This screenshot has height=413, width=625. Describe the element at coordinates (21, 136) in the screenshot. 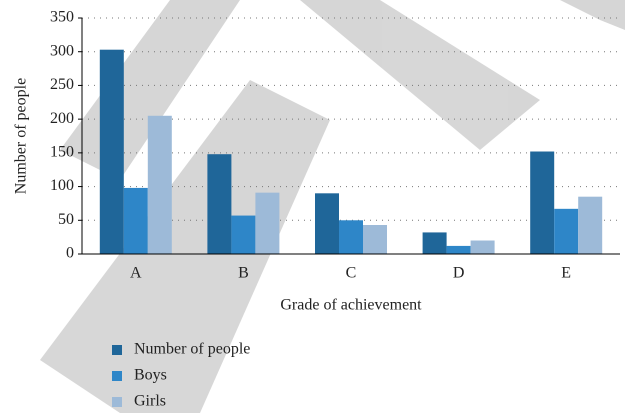

I see `y-axis-label: Number of people` at that location.